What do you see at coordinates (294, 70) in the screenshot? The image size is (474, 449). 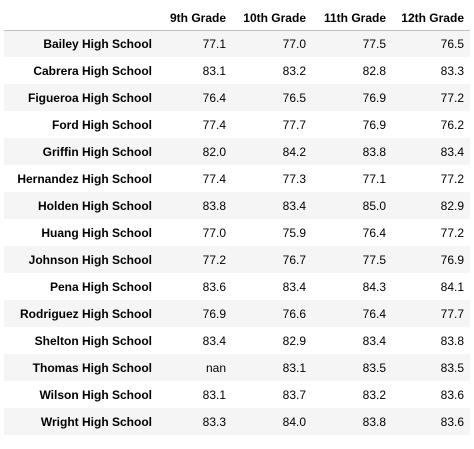 I see `cell-10th-grade: 83.2` at bounding box center [294, 70].